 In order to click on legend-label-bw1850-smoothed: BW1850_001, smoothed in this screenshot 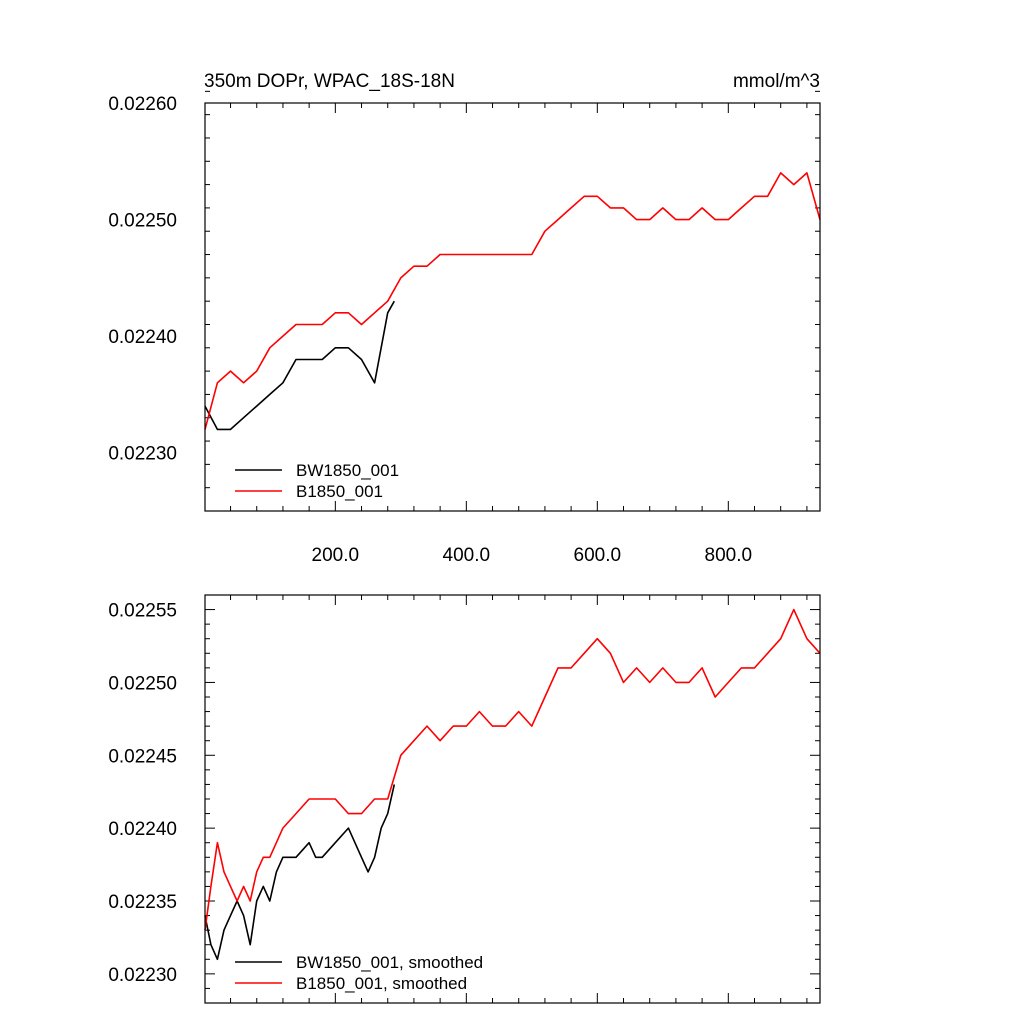, I will do `click(389, 962)`.